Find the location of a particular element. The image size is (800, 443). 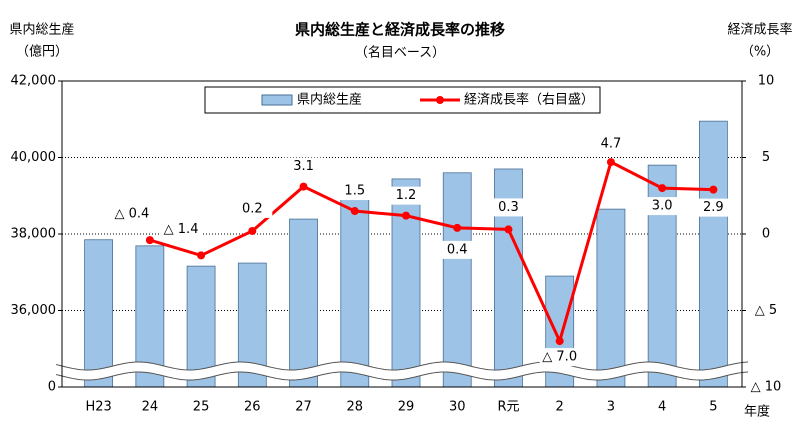

x-tick-label: 29 is located at coordinates (406, 407).